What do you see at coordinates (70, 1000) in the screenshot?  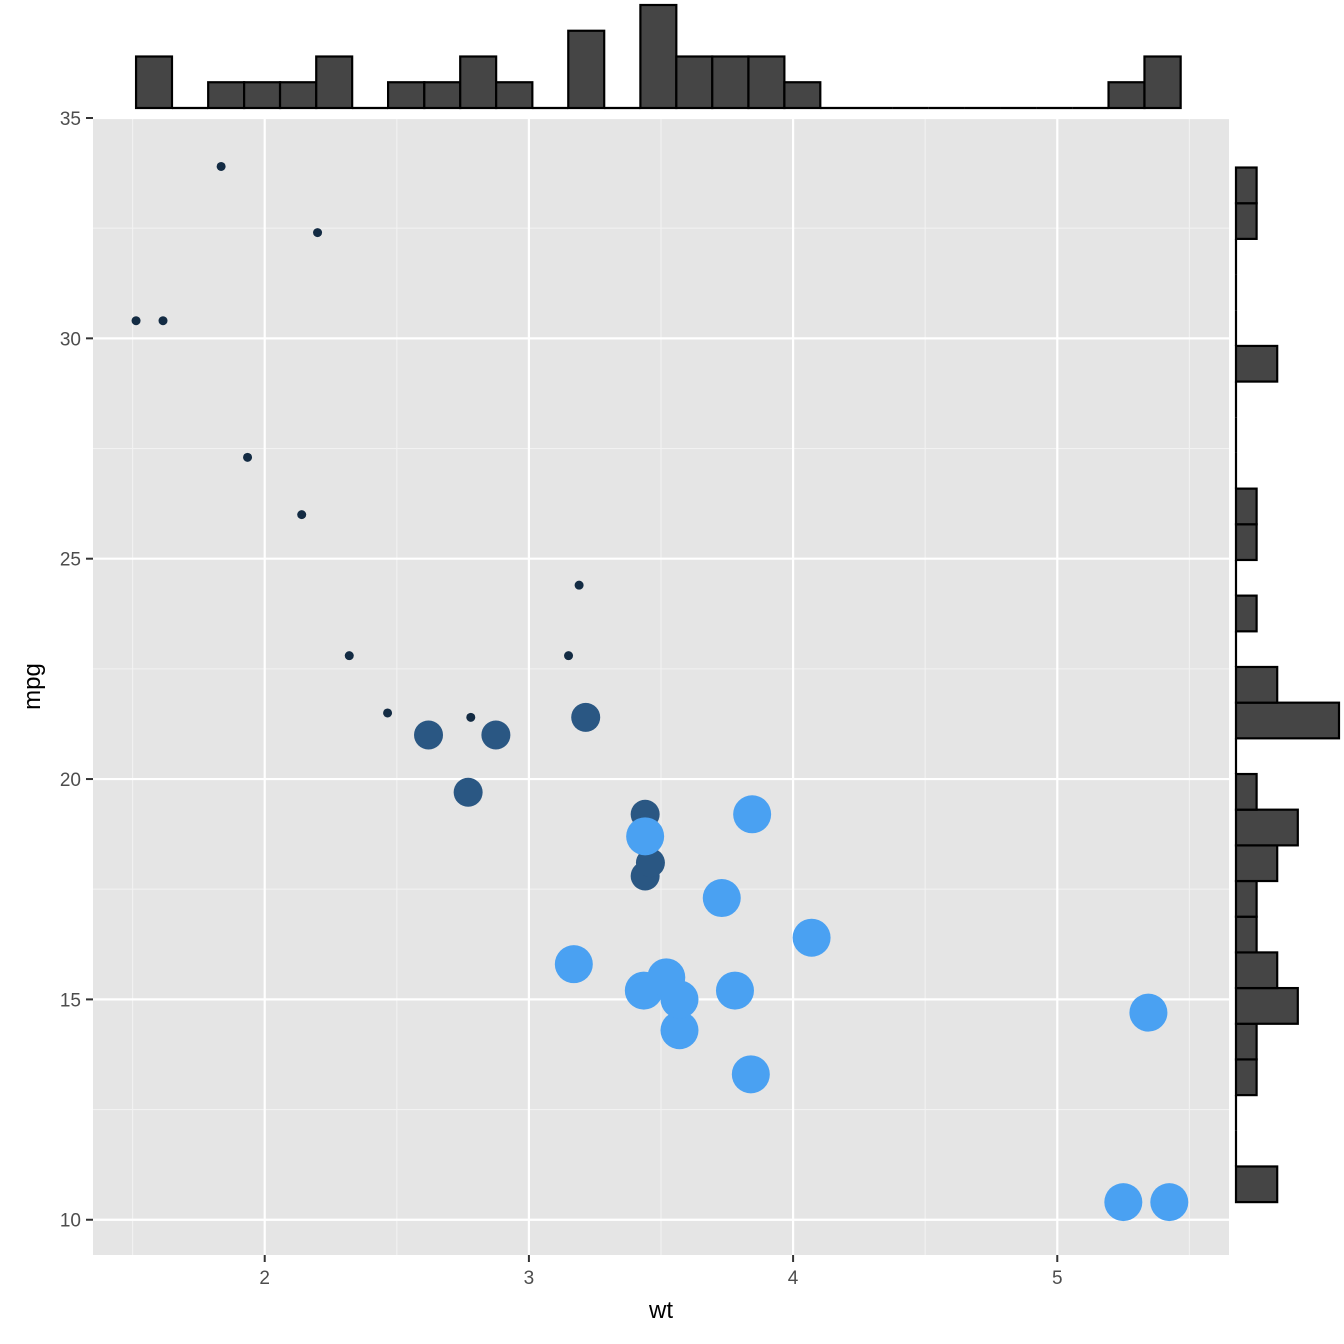 I see `y-tick-label: 15` at bounding box center [70, 1000].